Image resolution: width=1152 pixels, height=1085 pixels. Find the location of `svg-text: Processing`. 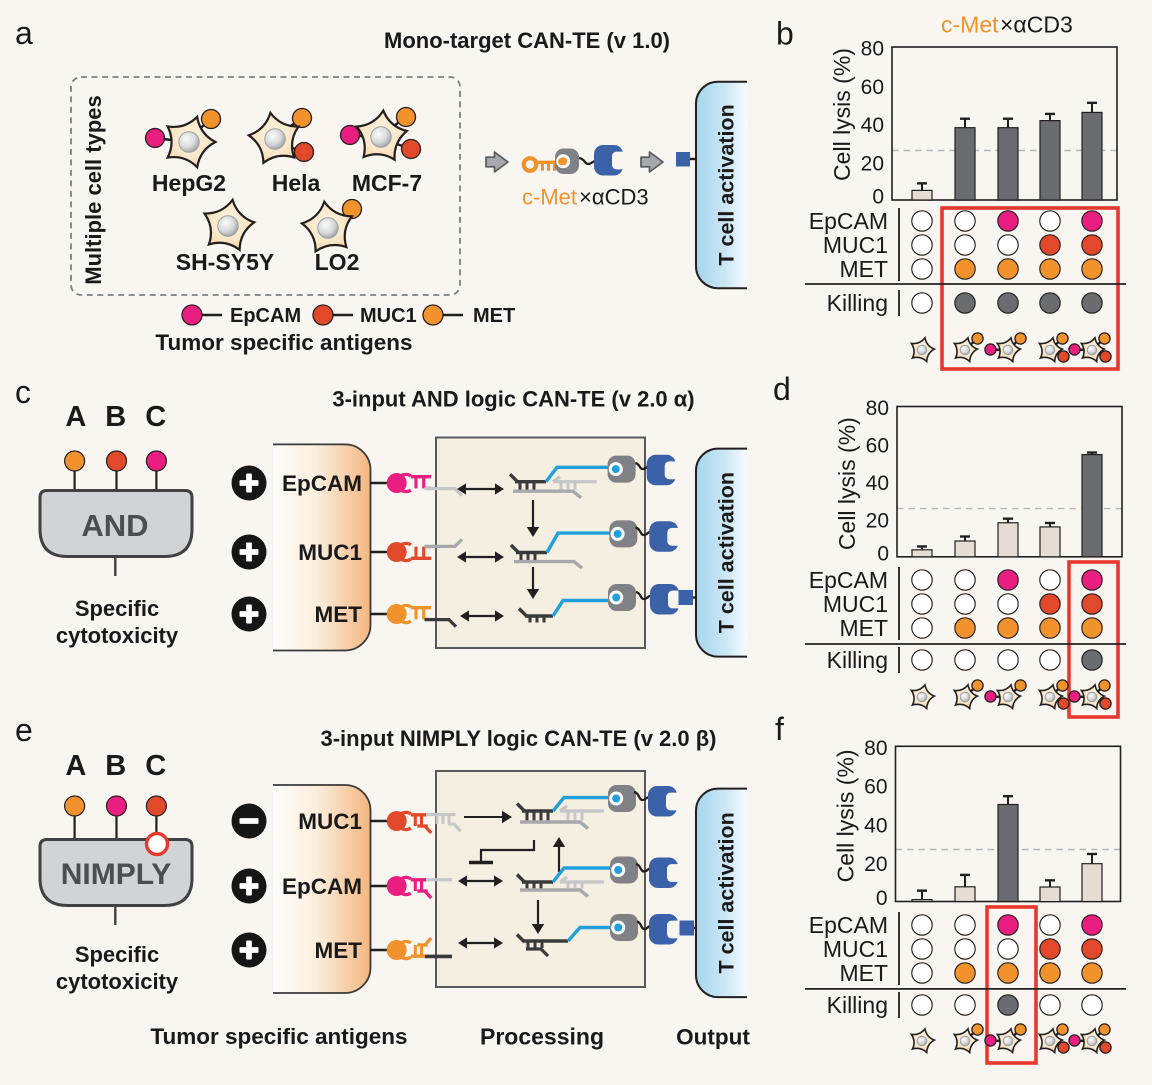

svg-text: Processing is located at coordinates (542, 1037).